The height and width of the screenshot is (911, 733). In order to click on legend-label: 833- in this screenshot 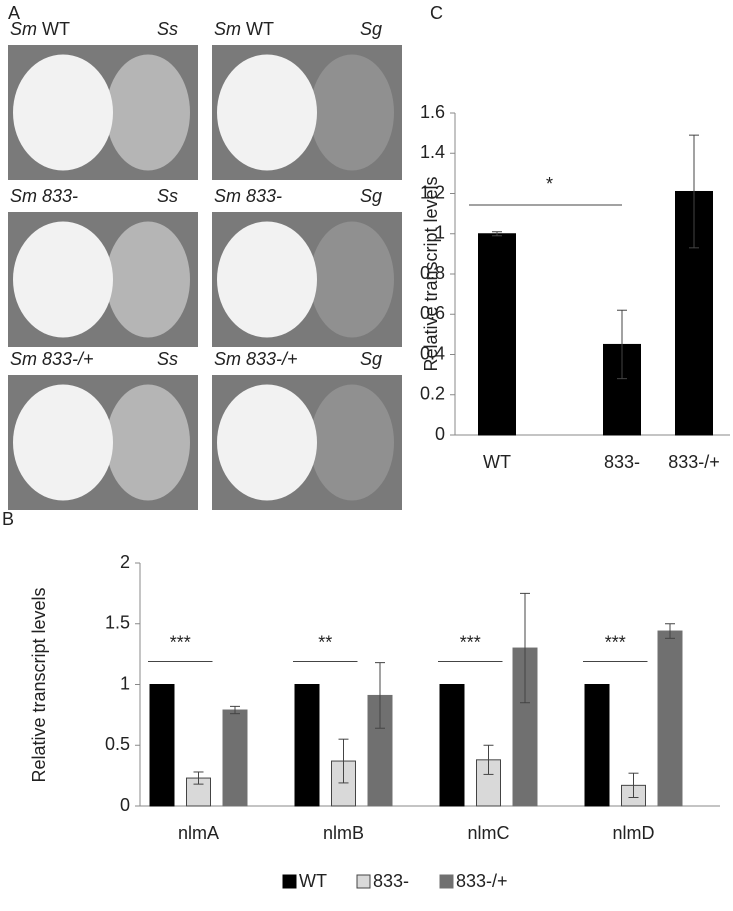, I will do `click(391, 881)`.